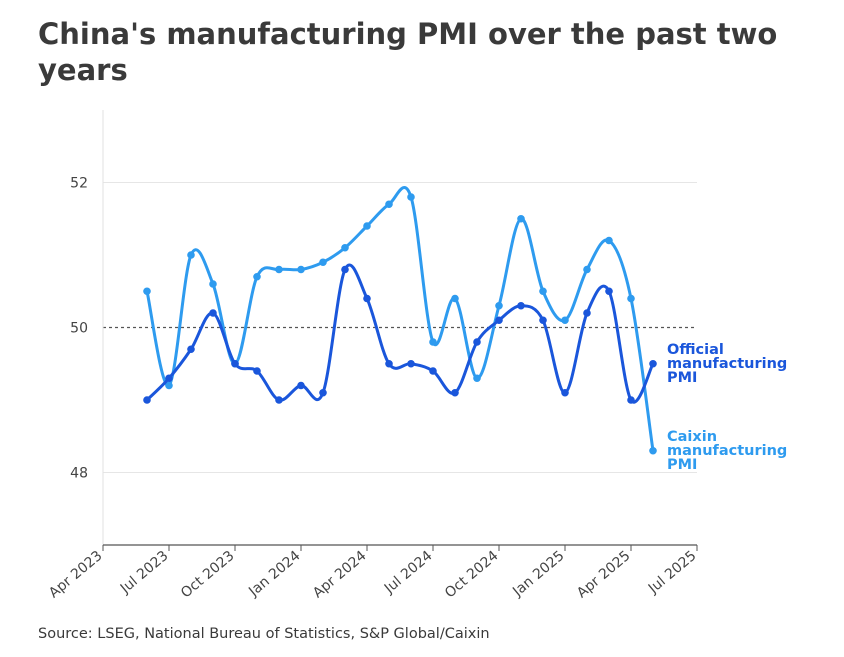  What do you see at coordinates (79, 184) in the screenshot?
I see `y-tick-label: 52` at bounding box center [79, 184].